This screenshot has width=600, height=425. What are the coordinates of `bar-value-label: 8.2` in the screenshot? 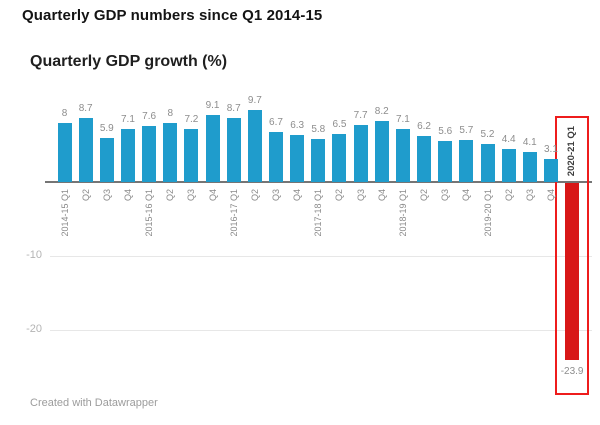 It's located at (381, 112).